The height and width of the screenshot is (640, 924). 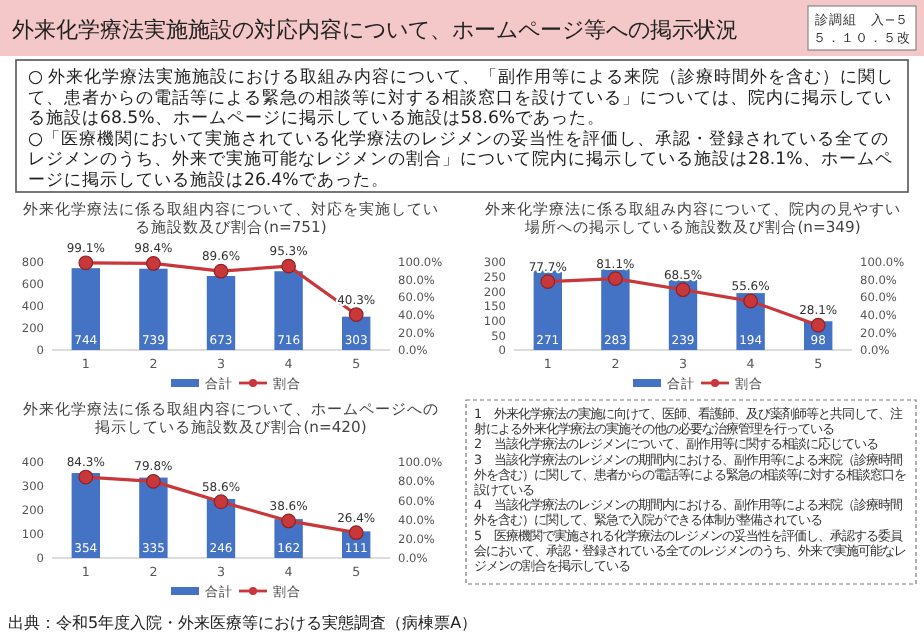 I want to click on text: ○「医療機関において実施されている化学療法のレジメンの妥当性を評価し、承認・登録されている全てのレジメンのうち、外来で実施可能なレジメンの割合」について院内に掲示している施設は28.1%、ホームページに掲示している施設は26.4%であった。, so click(x=460, y=159).